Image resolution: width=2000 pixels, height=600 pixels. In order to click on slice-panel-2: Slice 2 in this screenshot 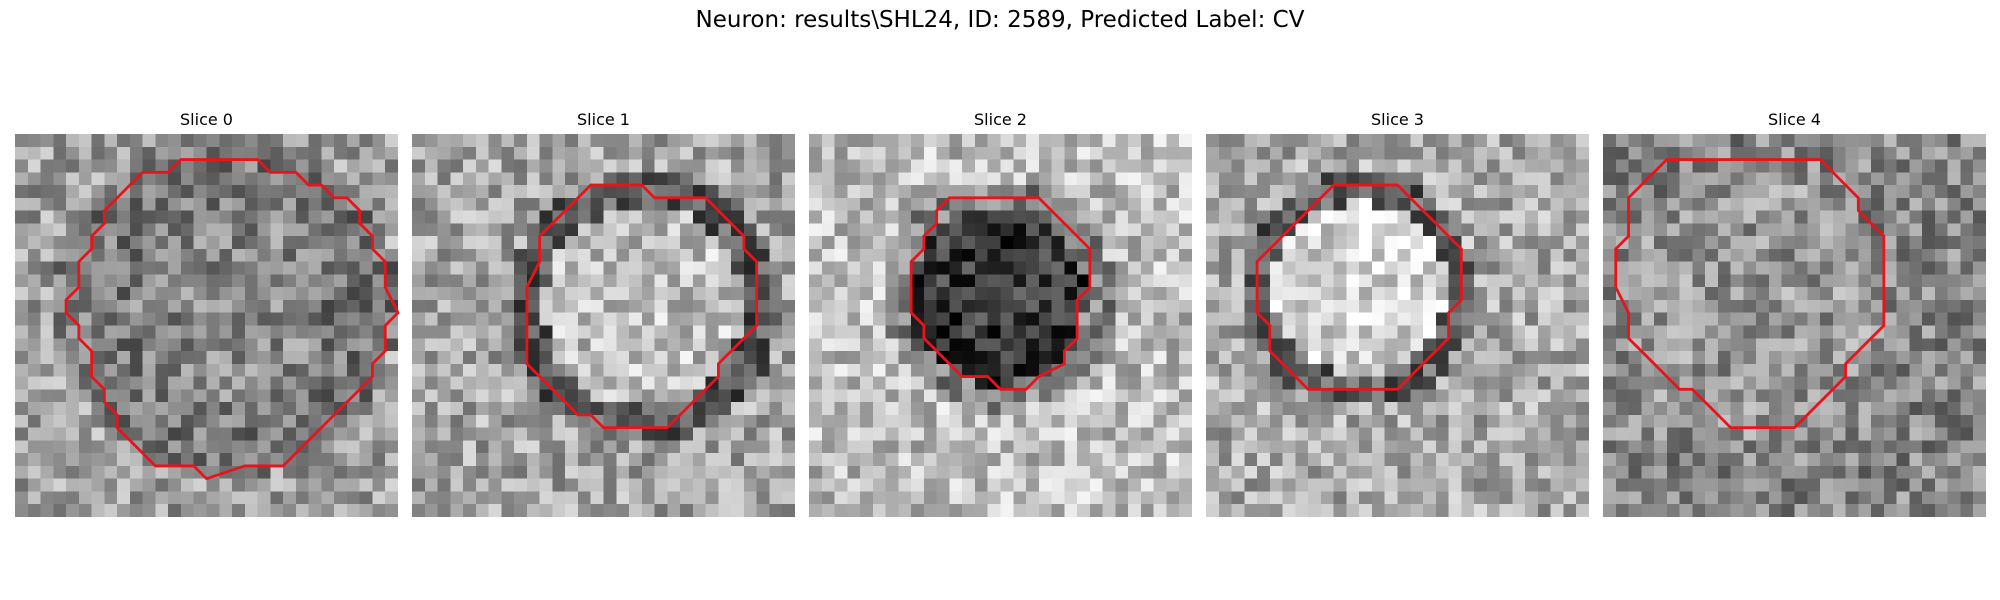, I will do `click(1000, 312)`.